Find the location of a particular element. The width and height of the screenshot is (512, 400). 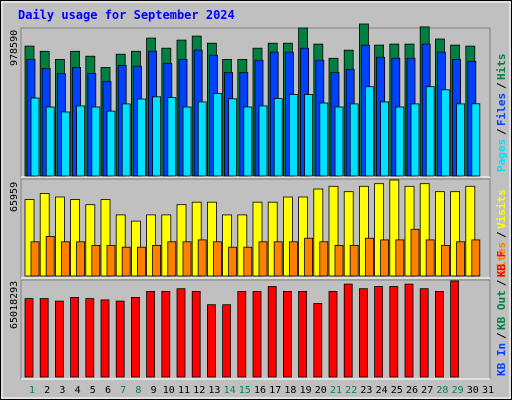

x-label-day-13: 13 is located at coordinates (214, 390).